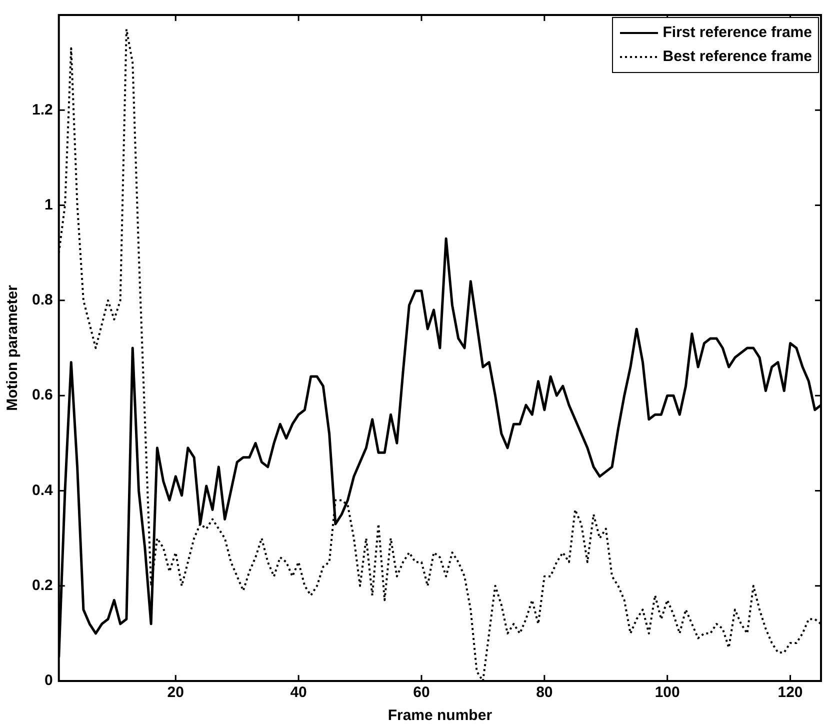 The width and height of the screenshot is (827, 727). Describe the element at coordinates (48, 205) in the screenshot. I see `y-tick-label: 1` at that location.